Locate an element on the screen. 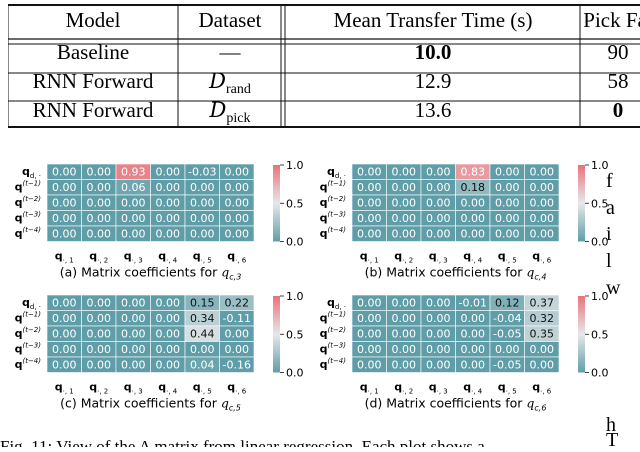  panel-caption: (d) Matrix coefficients for qc,6 is located at coordinates (456, 404).